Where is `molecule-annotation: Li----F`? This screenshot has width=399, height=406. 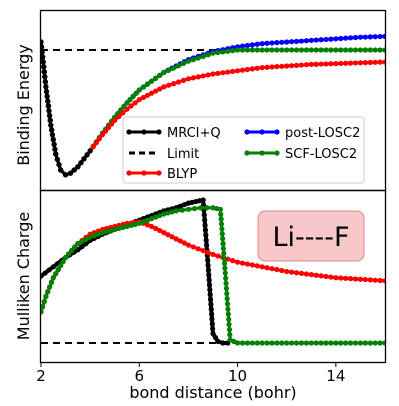 molecule-annotation: Li----F is located at coordinates (311, 236).